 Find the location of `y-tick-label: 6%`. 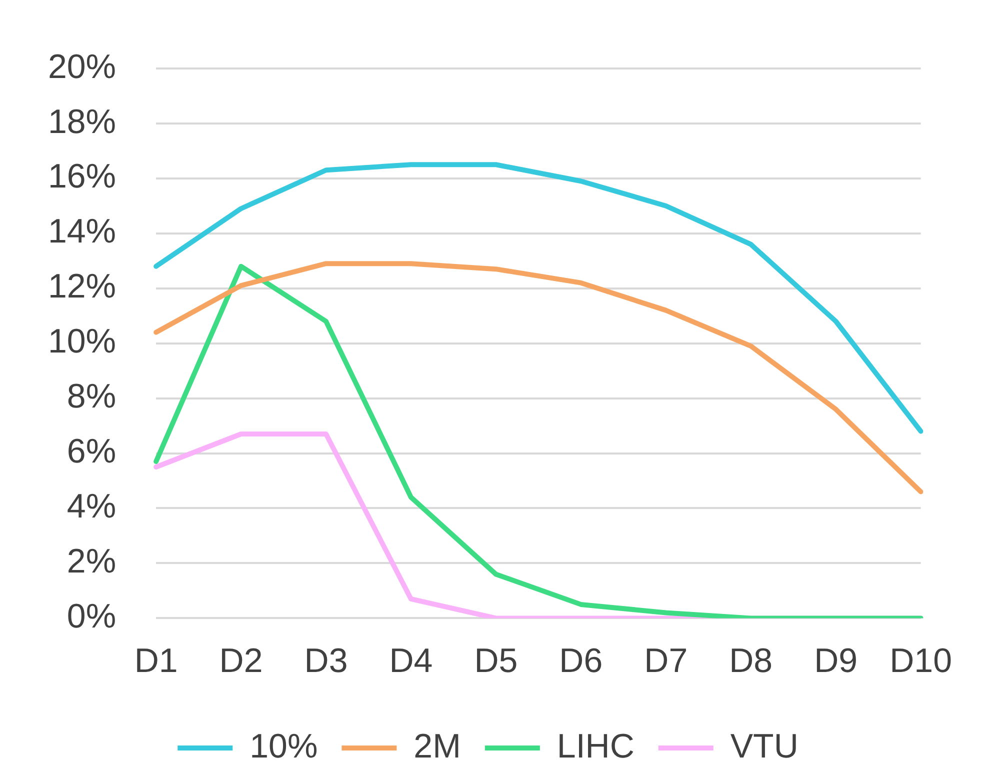

y-tick-label: 6% is located at coordinates (91, 451).